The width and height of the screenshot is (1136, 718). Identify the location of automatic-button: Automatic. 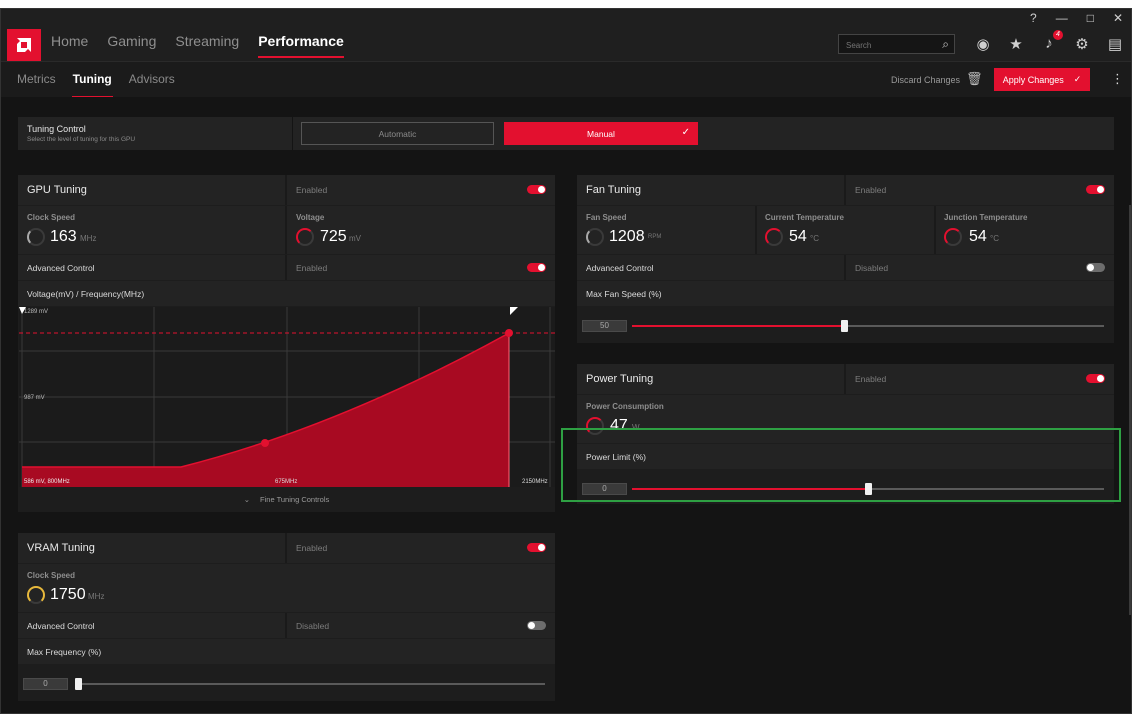
(397, 133).